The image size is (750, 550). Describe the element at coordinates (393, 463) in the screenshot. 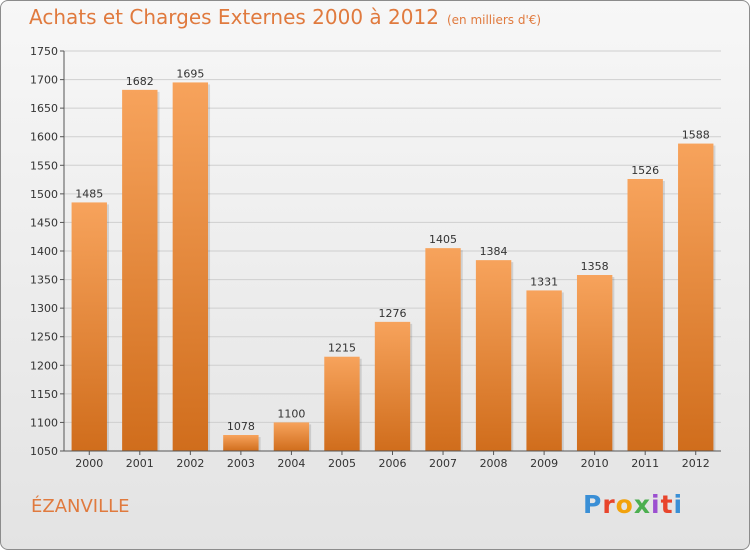

I see `x-tick-label: 2006` at that location.